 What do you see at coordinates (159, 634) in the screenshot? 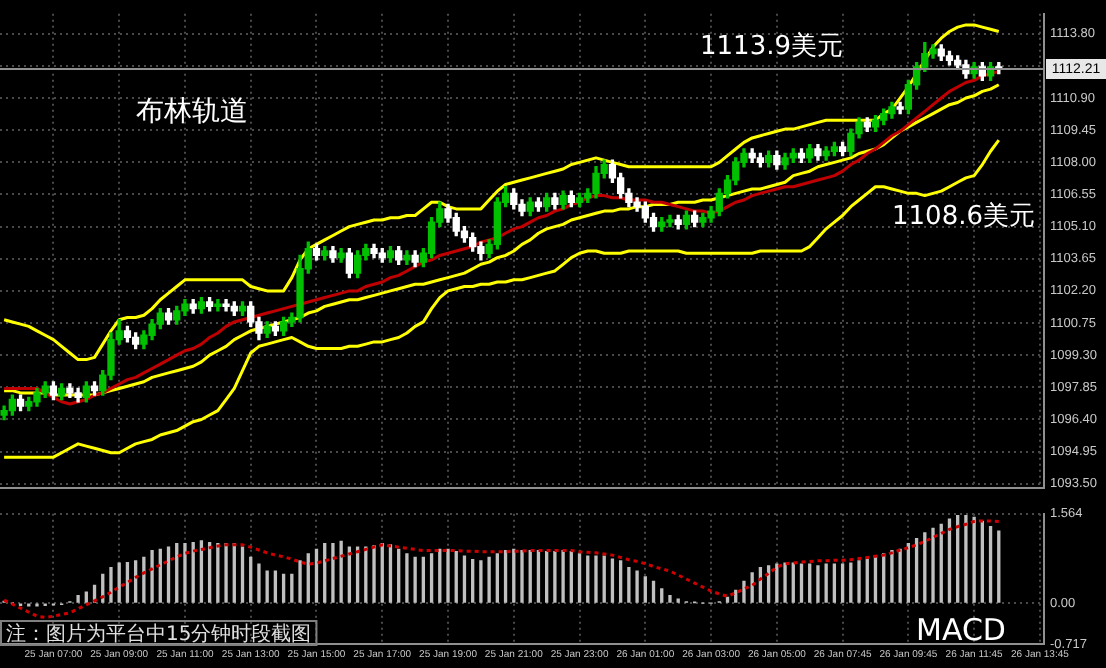
I see `annotation: 注：图片为平台中15分钟时段截图` at bounding box center [159, 634].